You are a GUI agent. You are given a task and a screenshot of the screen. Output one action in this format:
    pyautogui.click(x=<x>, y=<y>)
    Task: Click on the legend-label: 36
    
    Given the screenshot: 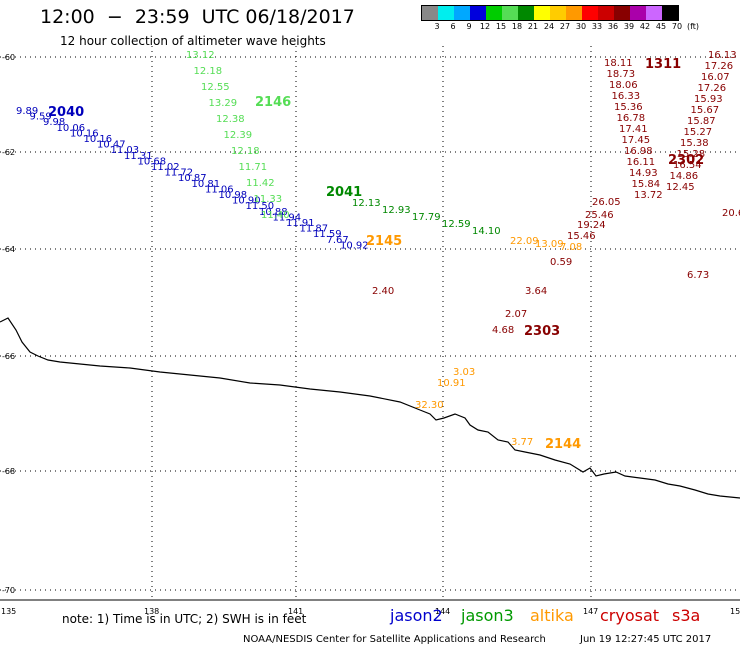 What is the action you would take?
    pyautogui.click(x=613, y=26)
    